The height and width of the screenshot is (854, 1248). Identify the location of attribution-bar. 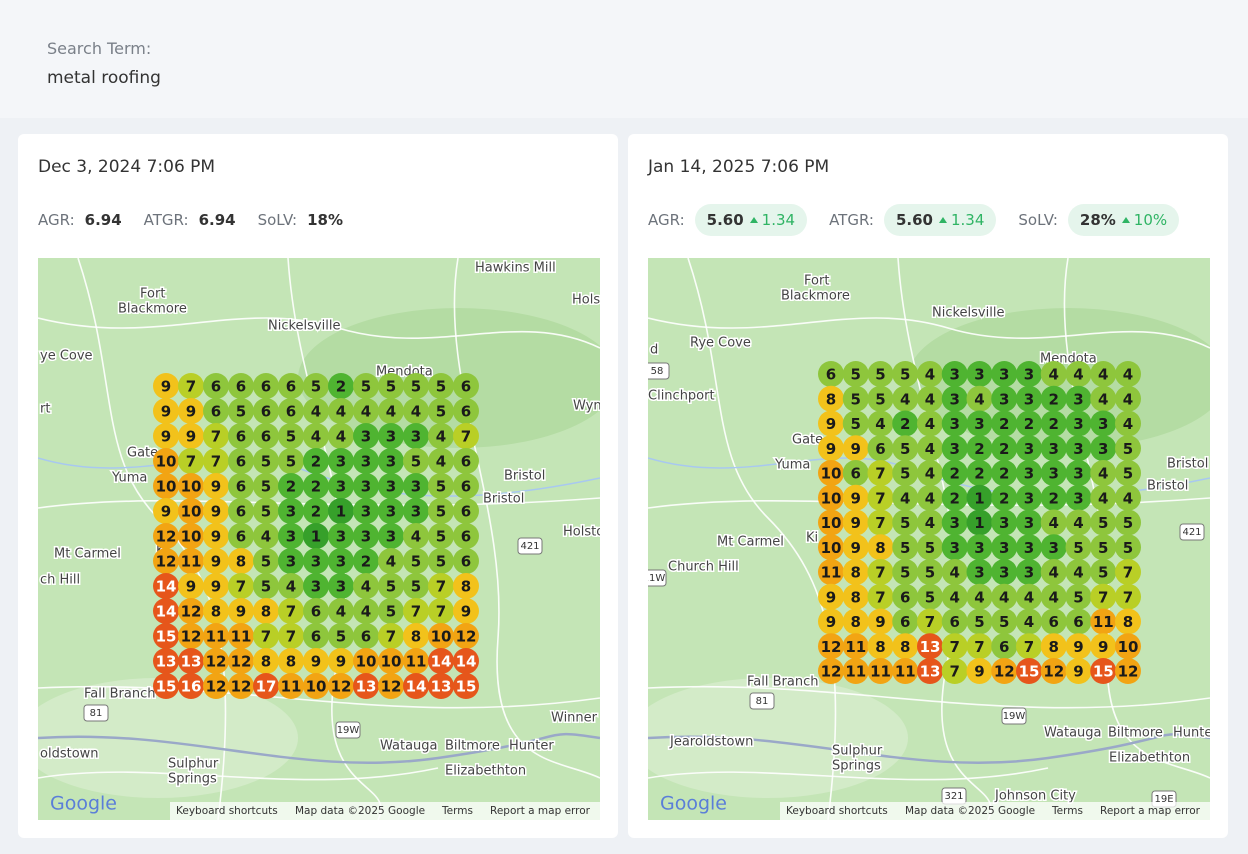
(995, 811).